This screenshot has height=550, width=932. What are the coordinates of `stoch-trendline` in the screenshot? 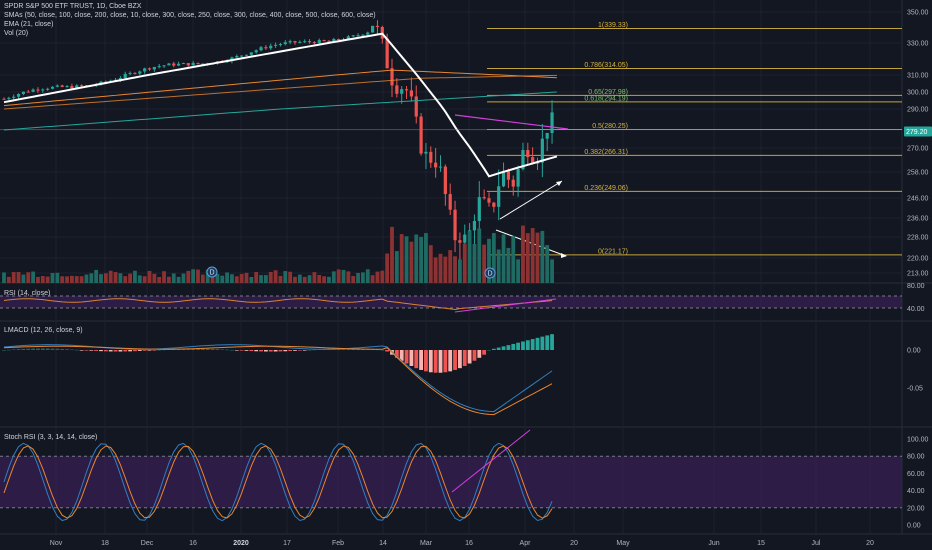 It's located at (491, 461).